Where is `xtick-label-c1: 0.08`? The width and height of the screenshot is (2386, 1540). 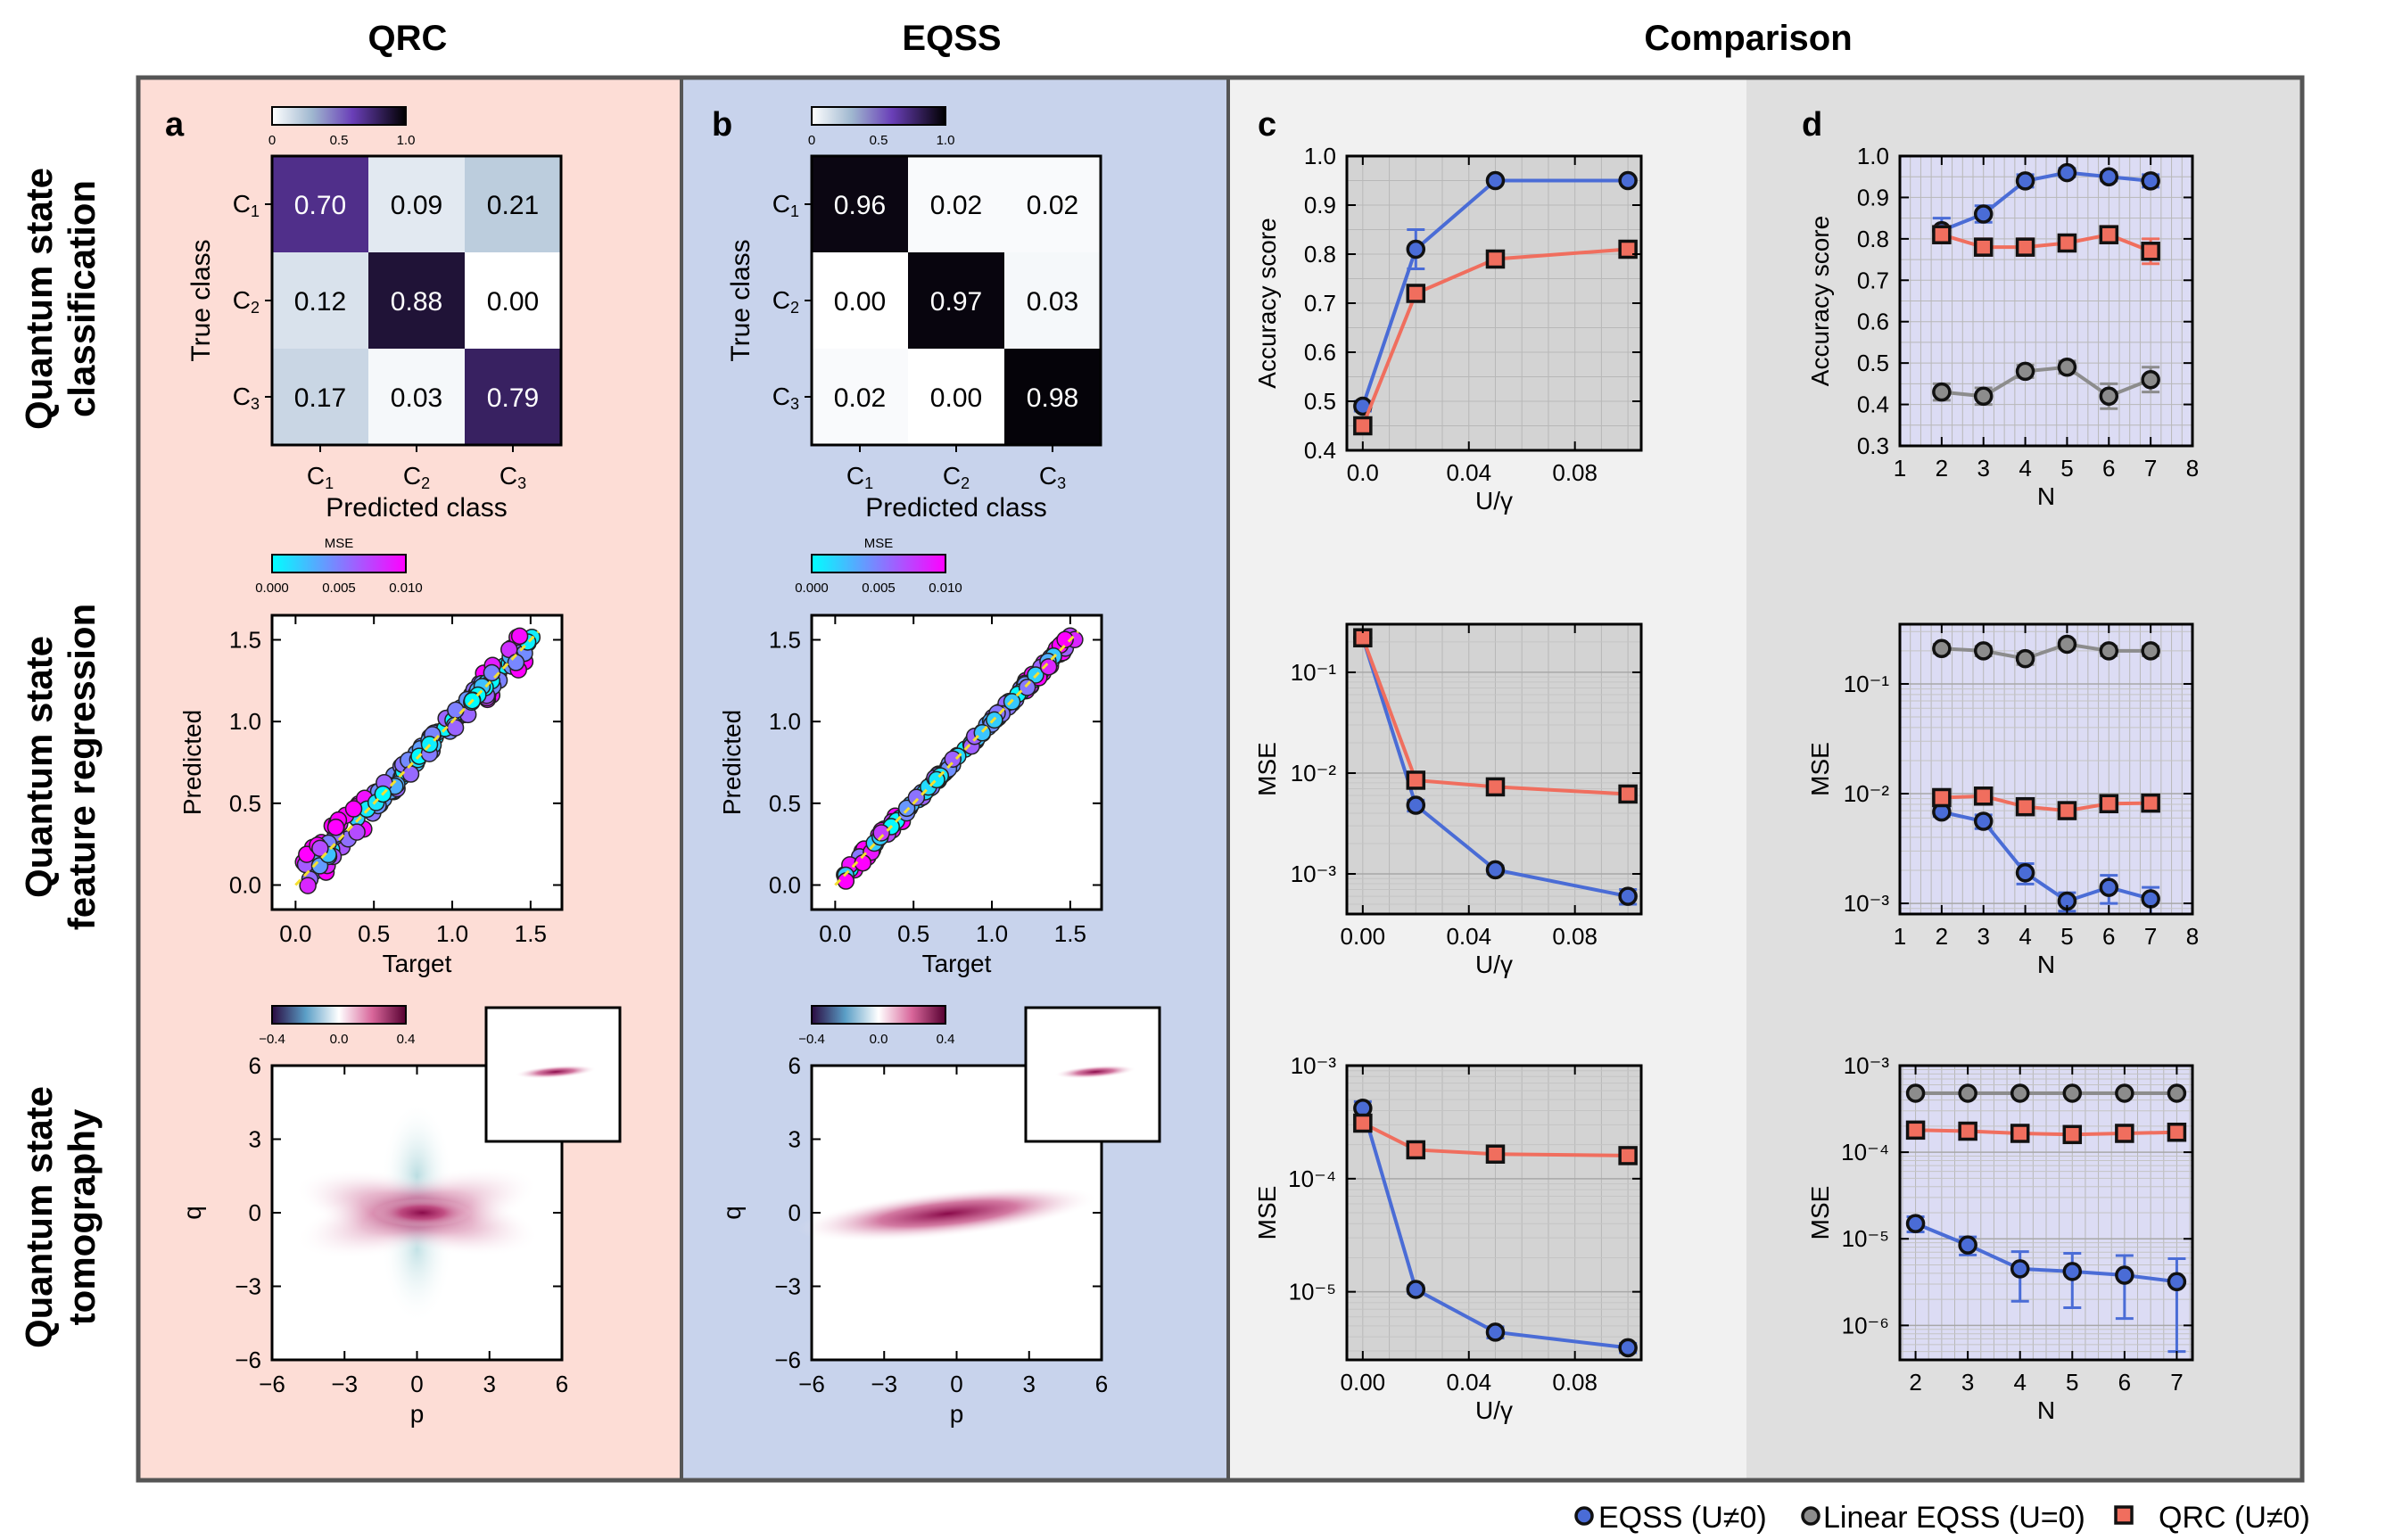
xtick-label-c1: 0.08 is located at coordinates (1575, 472).